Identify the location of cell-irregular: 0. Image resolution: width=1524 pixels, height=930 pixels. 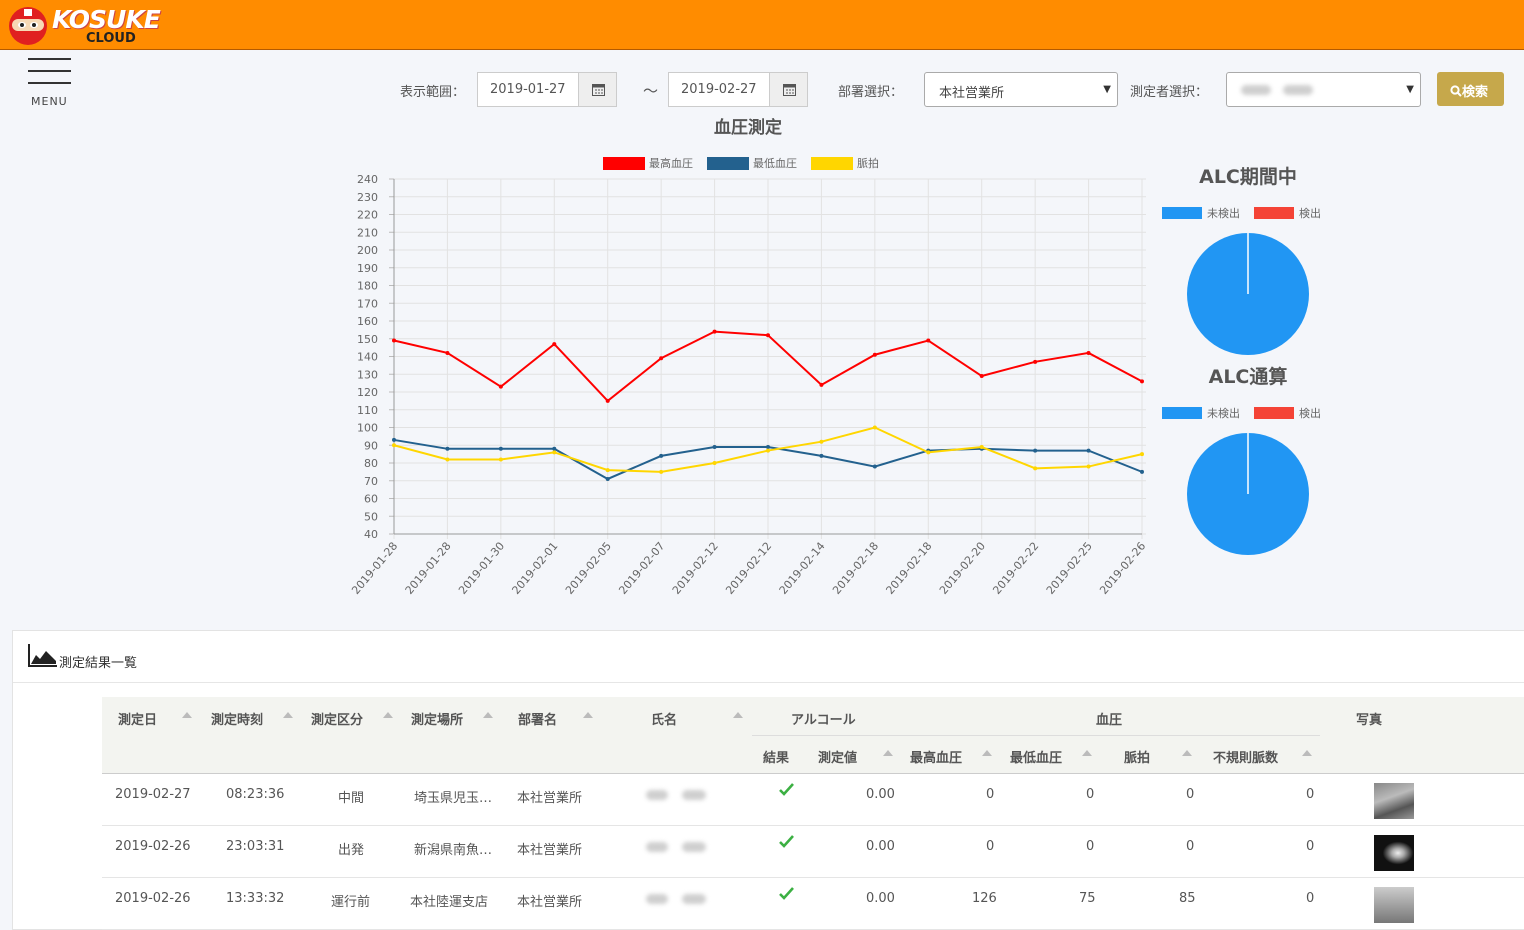
(1310, 794).